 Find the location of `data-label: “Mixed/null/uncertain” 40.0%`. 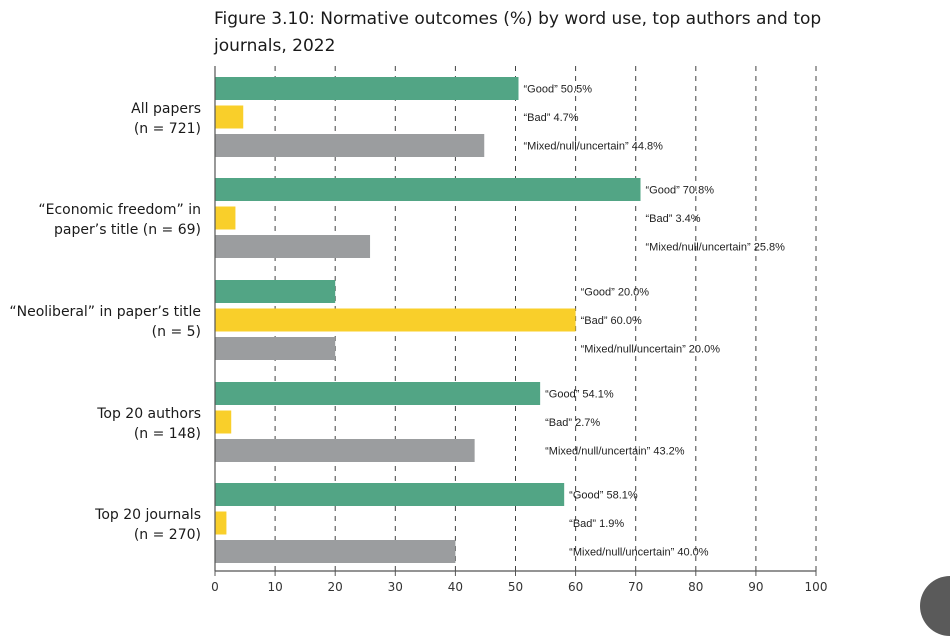

data-label: “Mixed/null/uncertain” 40.0% is located at coordinates (639, 553).